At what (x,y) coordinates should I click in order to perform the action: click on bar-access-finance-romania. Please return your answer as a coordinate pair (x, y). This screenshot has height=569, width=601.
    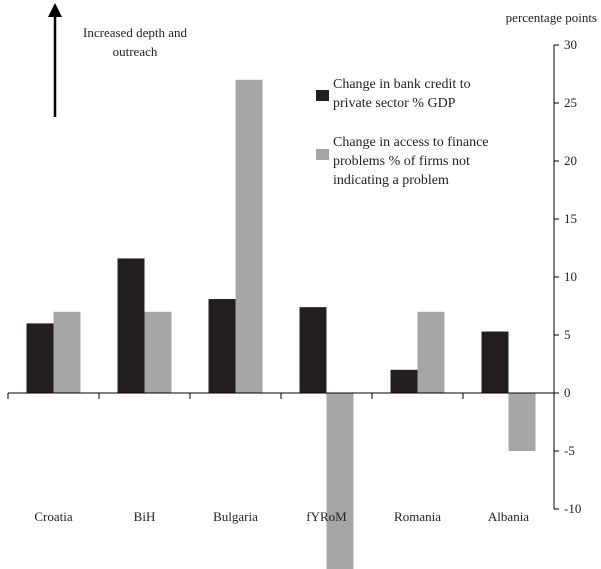
    Looking at the image, I should click on (431, 352).